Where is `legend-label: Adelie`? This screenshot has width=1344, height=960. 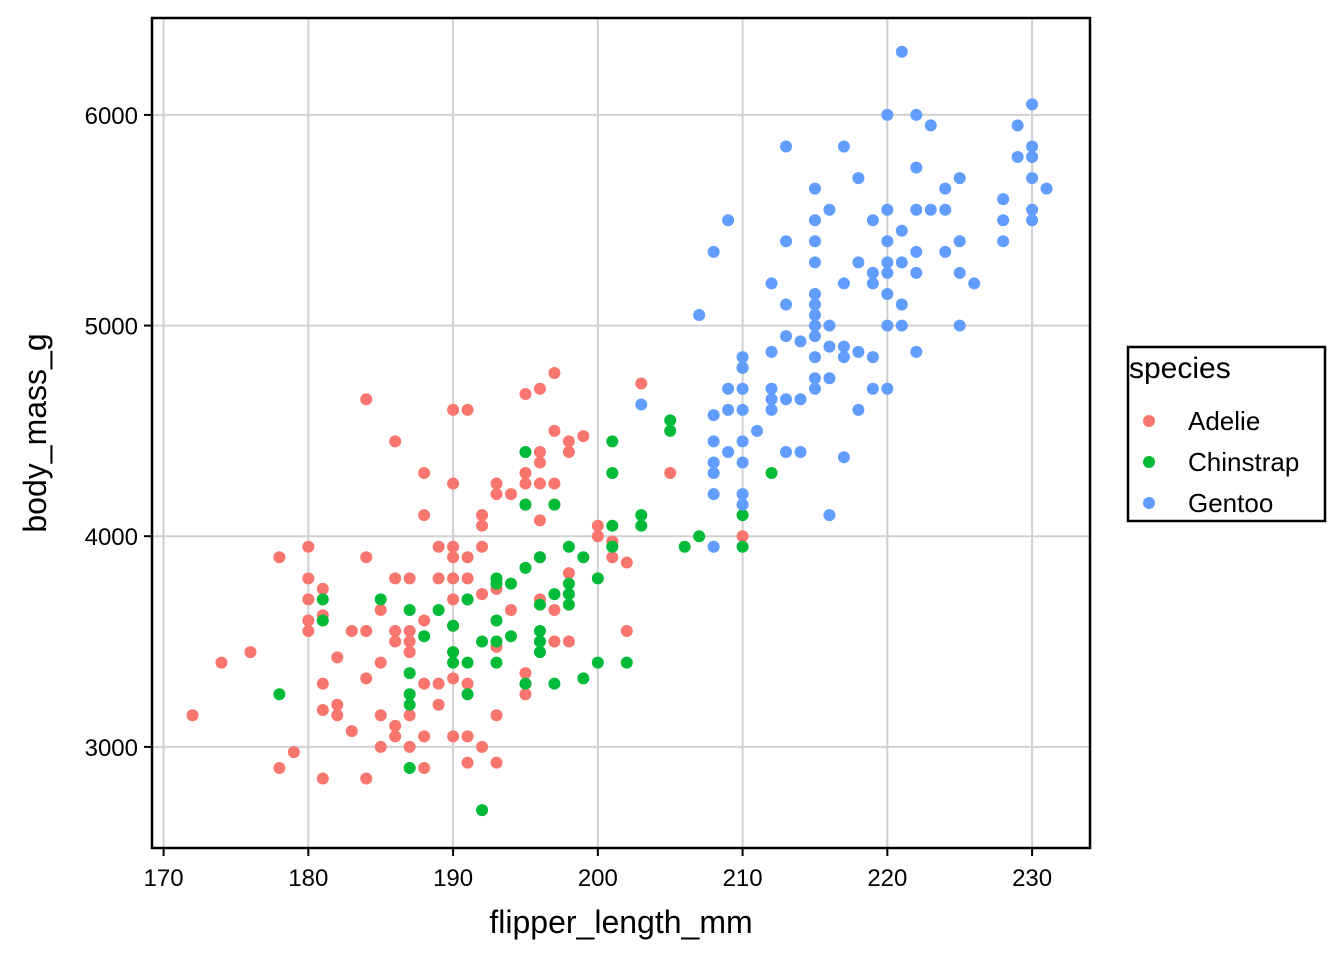 legend-label: Adelie is located at coordinates (1224, 421).